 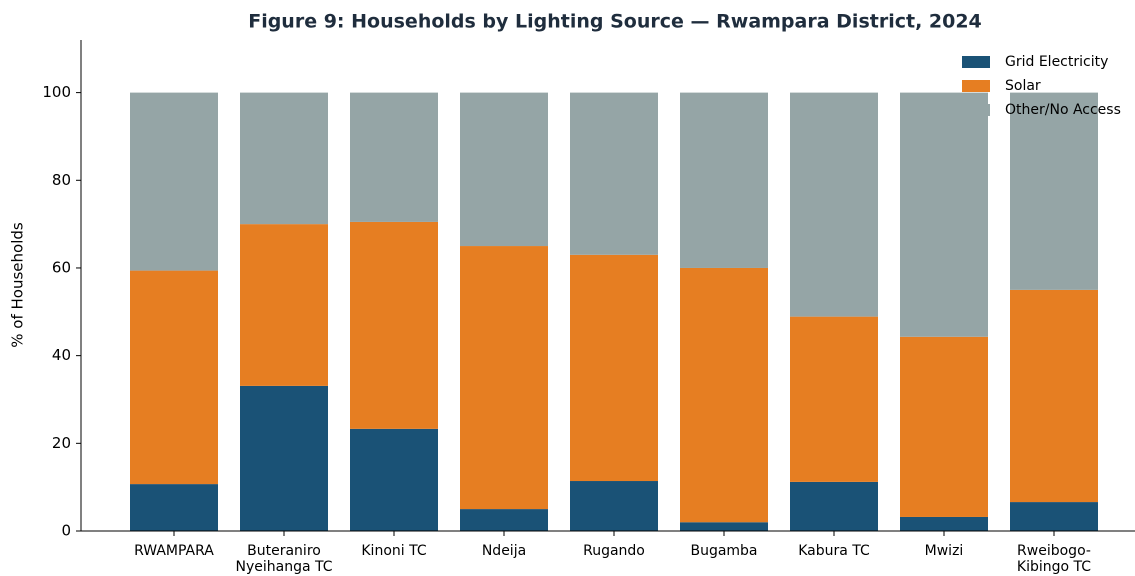 I want to click on y-tick-label: 20, so click(x=61, y=443).